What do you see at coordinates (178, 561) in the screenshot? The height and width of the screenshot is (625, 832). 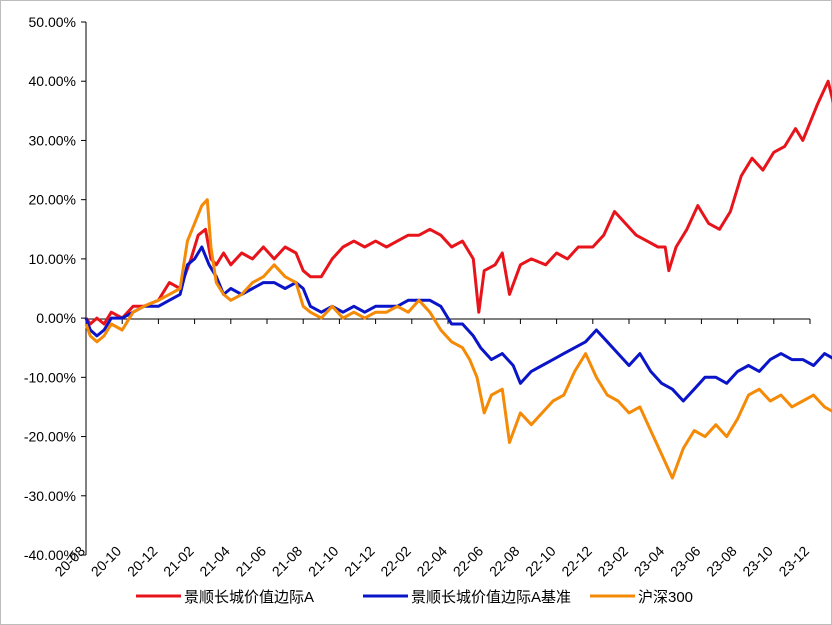 I see `x-tick-label: 21-02` at bounding box center [178, 561].